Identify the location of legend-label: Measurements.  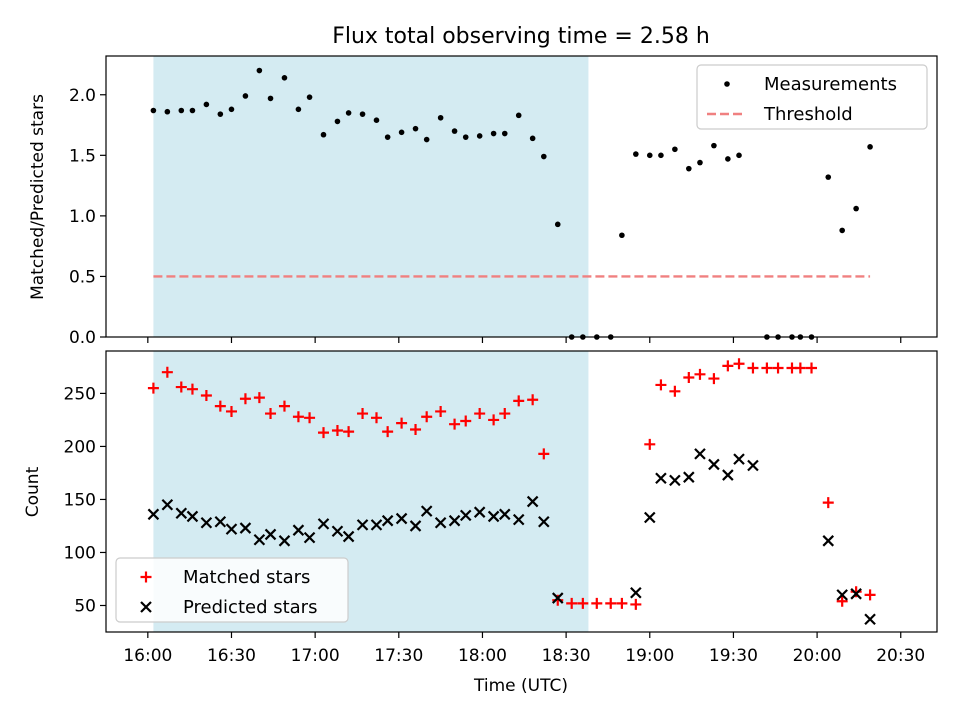
(830, 84).